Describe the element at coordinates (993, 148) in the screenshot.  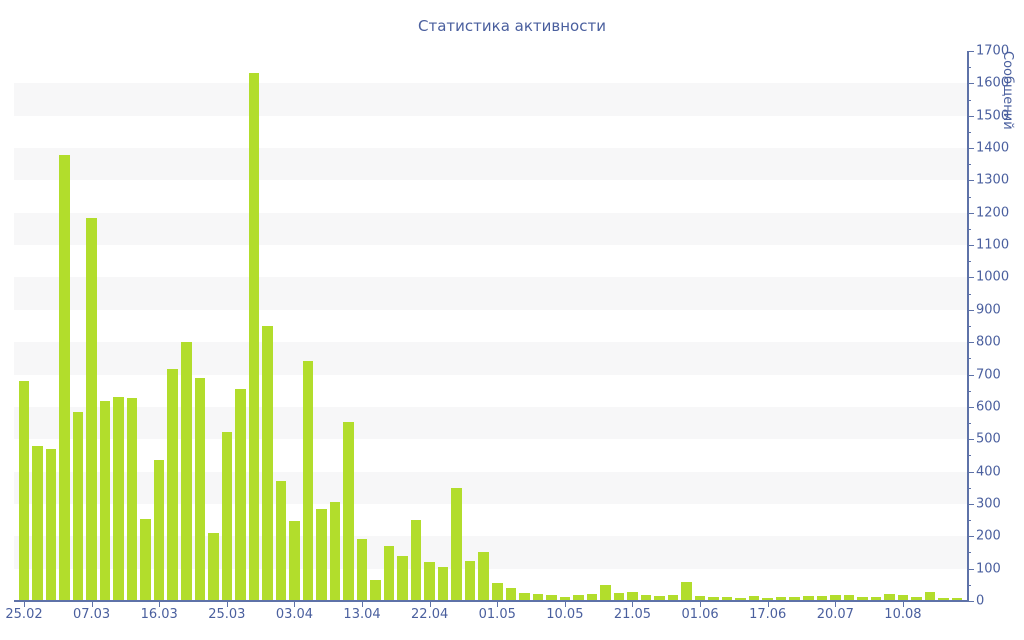
I see `y-axis-tick-label: 1400` at that location.